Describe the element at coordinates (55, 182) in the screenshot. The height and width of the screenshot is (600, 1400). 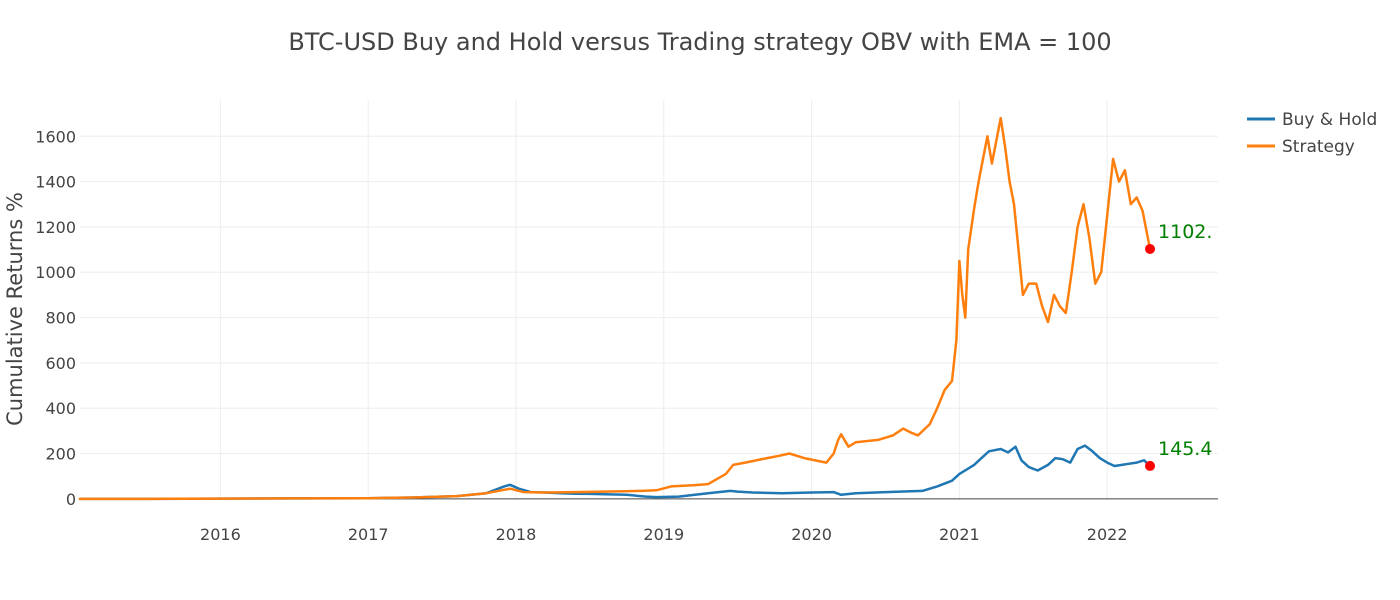
I see `y-tick-label: 1400` at that location.